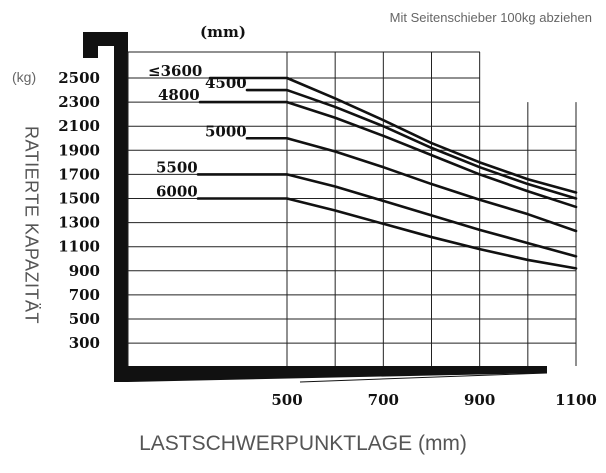  What do you see at coordinates (226, 131) in the screenshot?
I see `lift-height-label: 5000` at bounding box center [226, 131].